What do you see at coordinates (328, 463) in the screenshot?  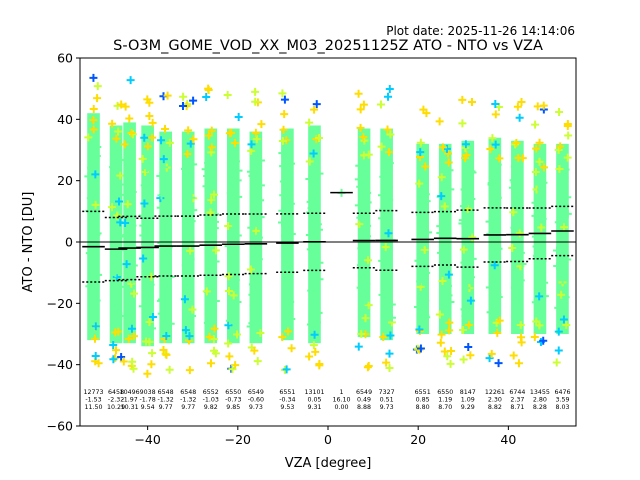 I see `x-axis-label: VZA [degree]` at bounding box center [328, 463].